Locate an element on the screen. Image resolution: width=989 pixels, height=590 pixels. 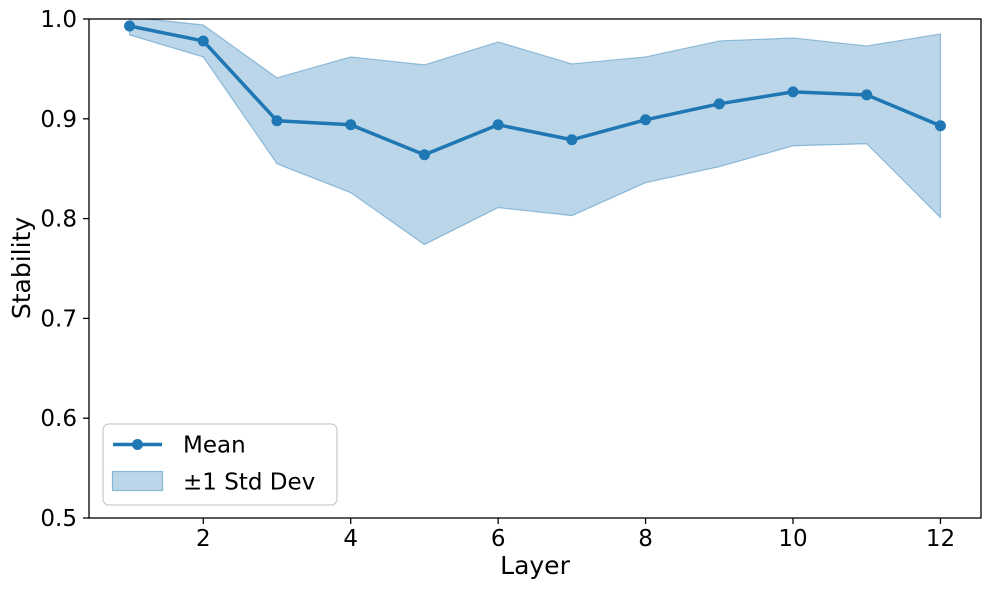
legend-band-swatch is located at coordinates (137, 481).